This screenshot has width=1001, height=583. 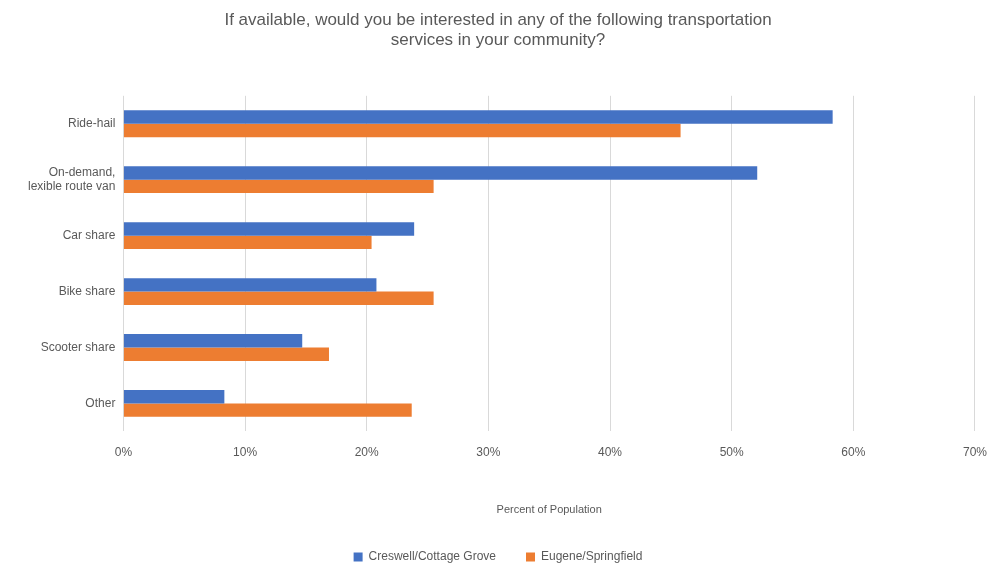 I want to click on y-tick-label: Other, so click(x=100, y=402).